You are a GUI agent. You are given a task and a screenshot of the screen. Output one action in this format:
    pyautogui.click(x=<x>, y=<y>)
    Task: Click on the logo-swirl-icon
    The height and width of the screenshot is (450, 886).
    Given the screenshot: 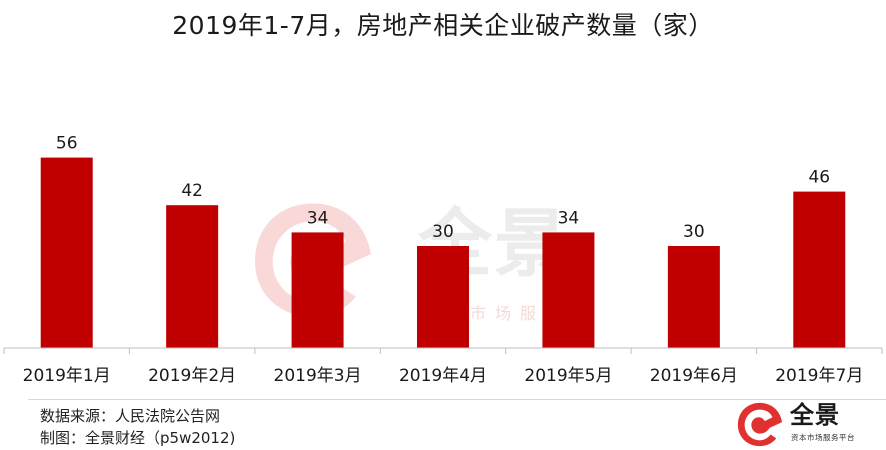 What is the action you would take?
    pyautogui.click(x=760, y=424)
    